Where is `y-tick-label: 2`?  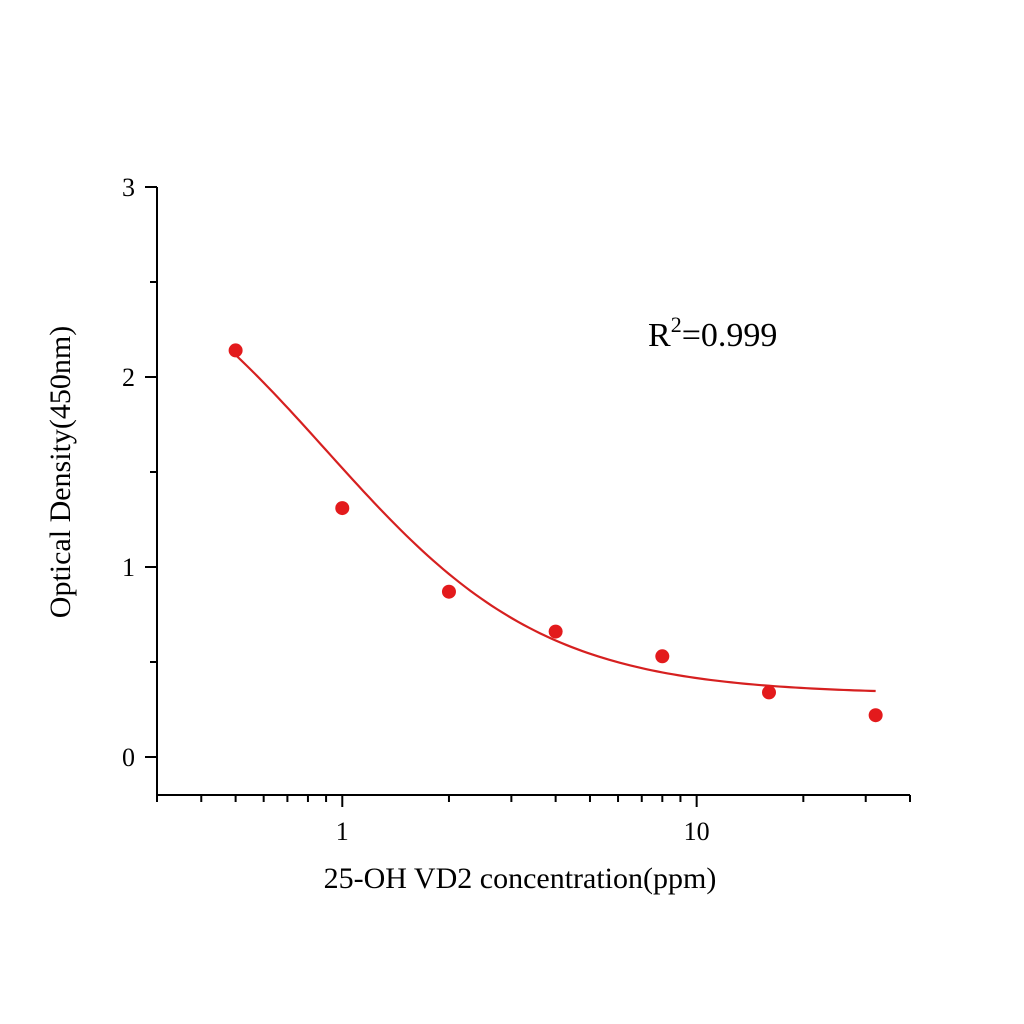
y-tick-label: 2 is located at coordinates (128, 377).